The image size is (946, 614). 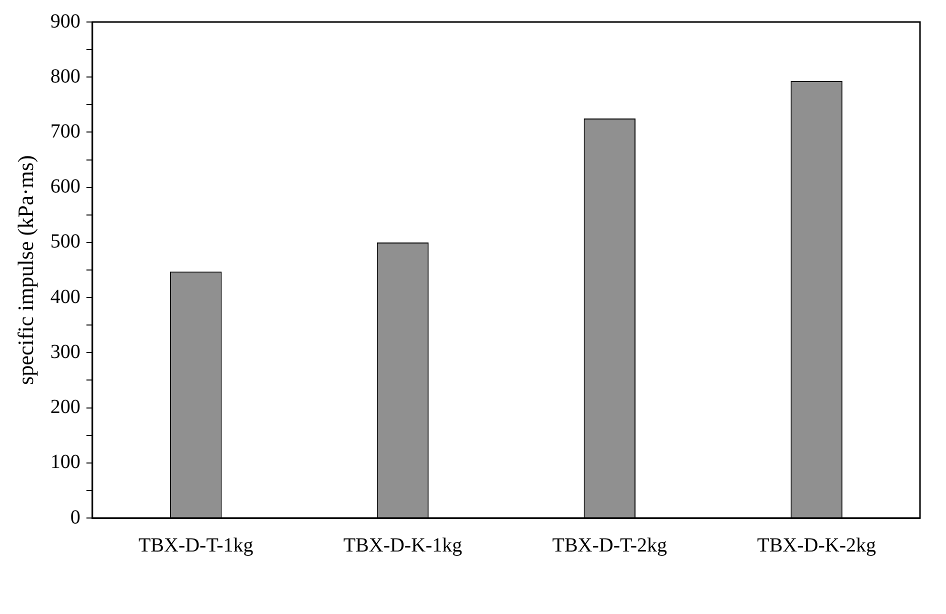 I want to click on x-tick-label: TBX-D-T-2kg, so click(x=610, y=545).